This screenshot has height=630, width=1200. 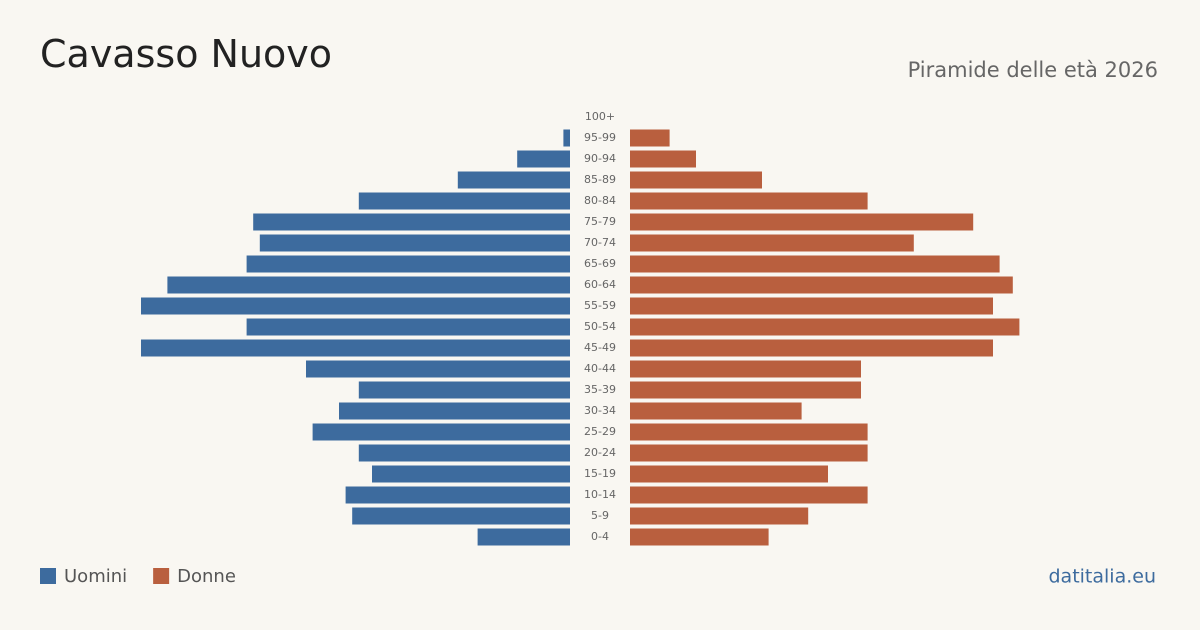 What do you see at coordinates (1103, 577) in the screenshot?
I see `source: datitalia.eu` at bounding box center [1103, 577].